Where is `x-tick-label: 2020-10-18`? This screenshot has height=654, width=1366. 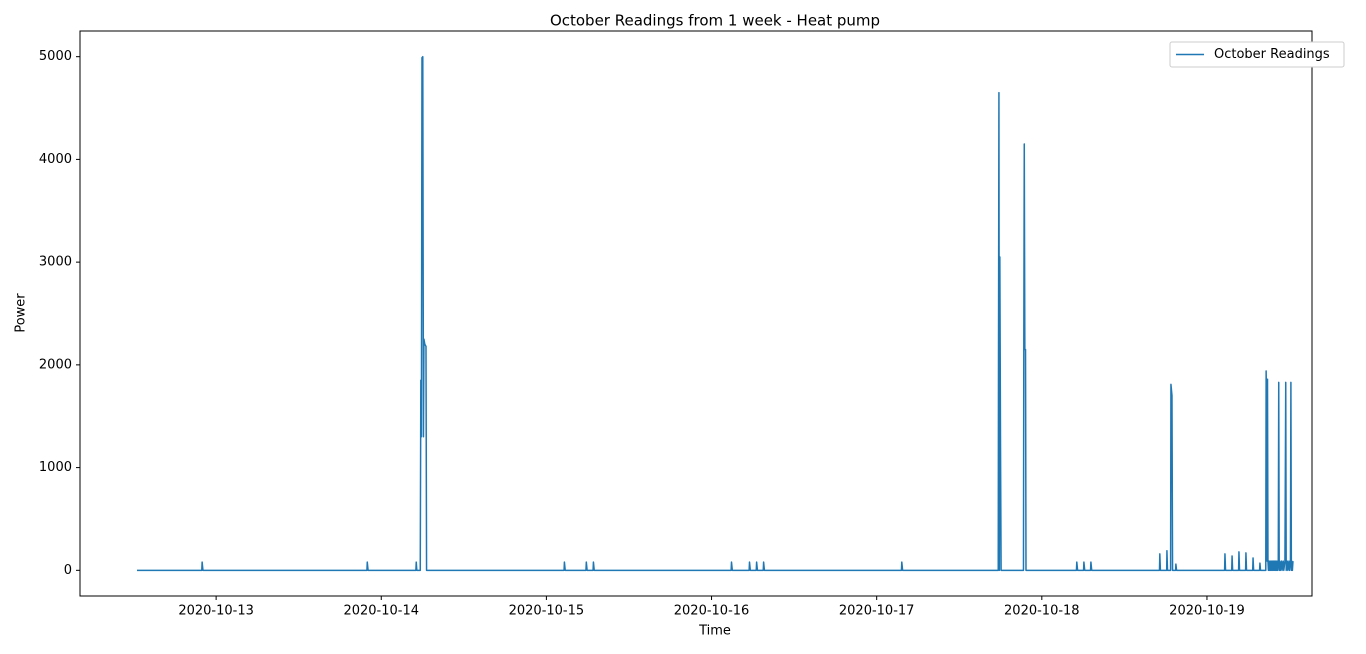 x-tick-label: 2020-10-18 is located at coordinates (1042, 611).